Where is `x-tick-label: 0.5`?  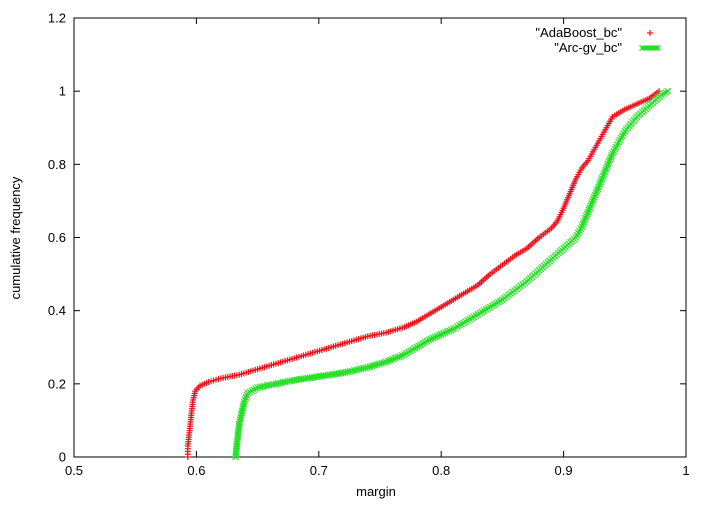 x-tick-label: 0.5 is located at coordinates (74, 470).